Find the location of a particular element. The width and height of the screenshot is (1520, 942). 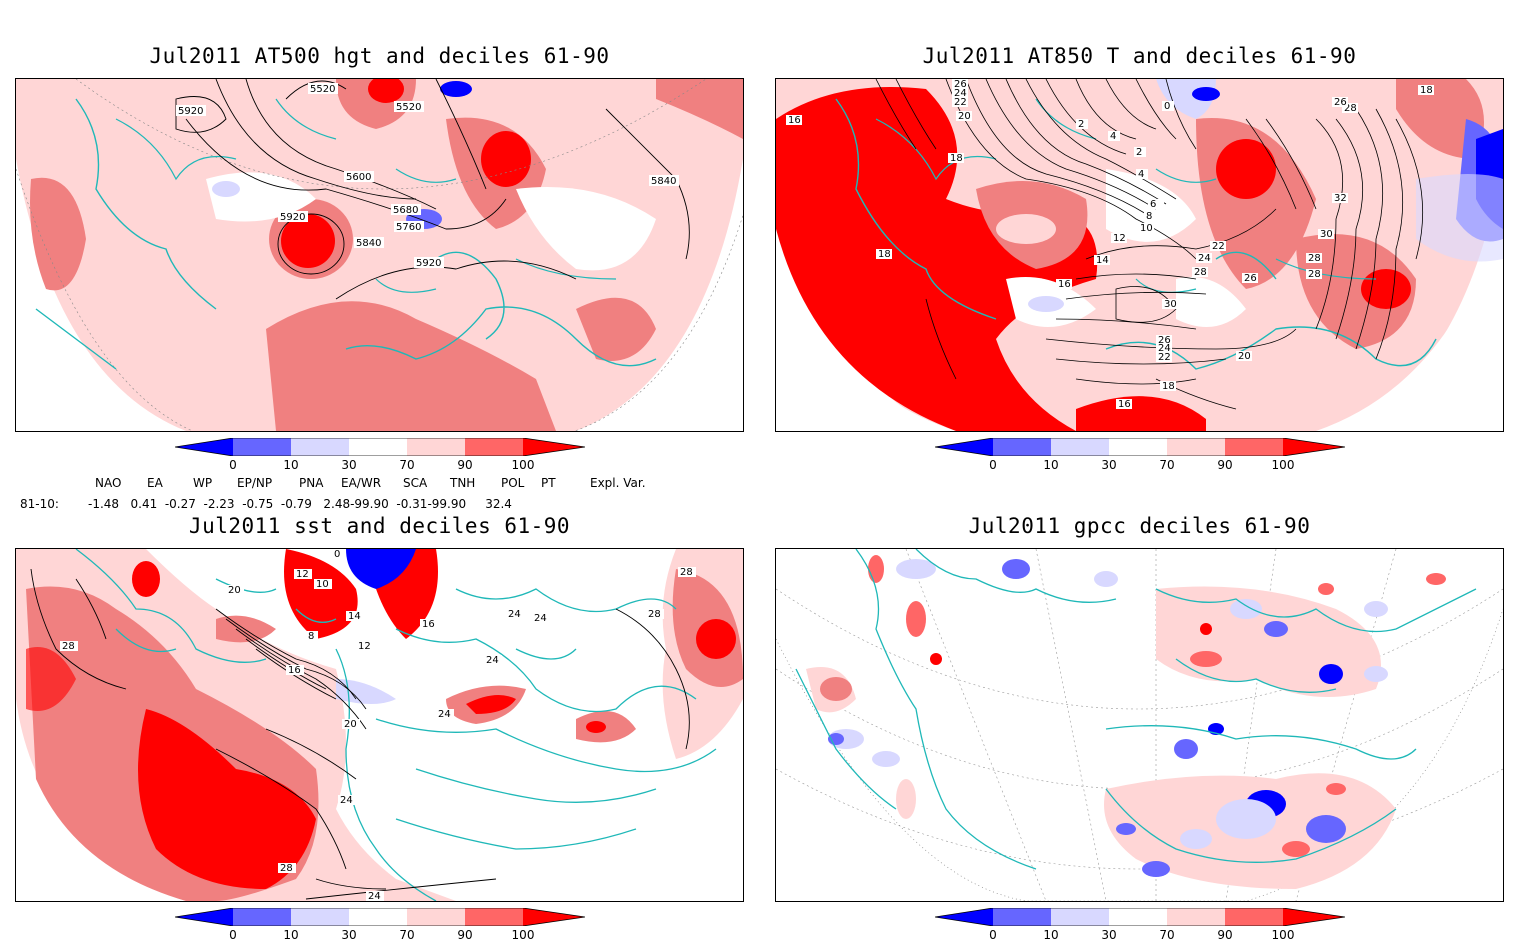

index-header: Expl. Var. is located at coordinates (618, 483).